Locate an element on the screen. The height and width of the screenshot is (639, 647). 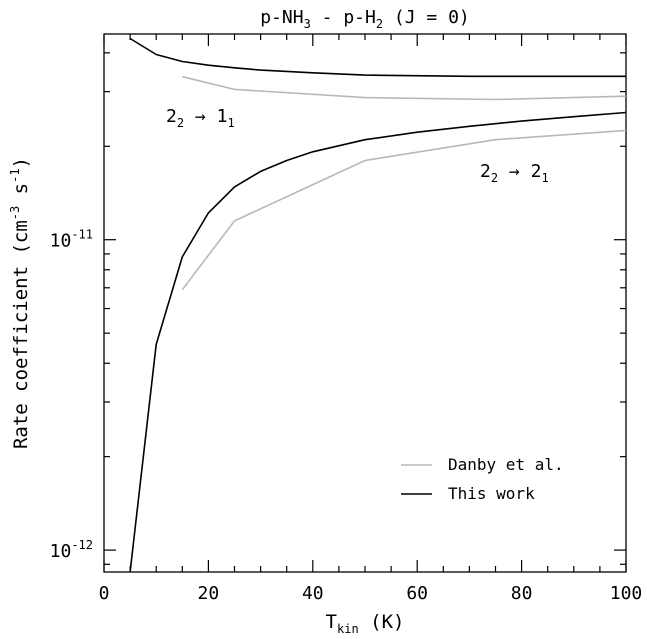
x-tick-labels: 0 20 40 60 80 100 is located at coordinates (371, 593).